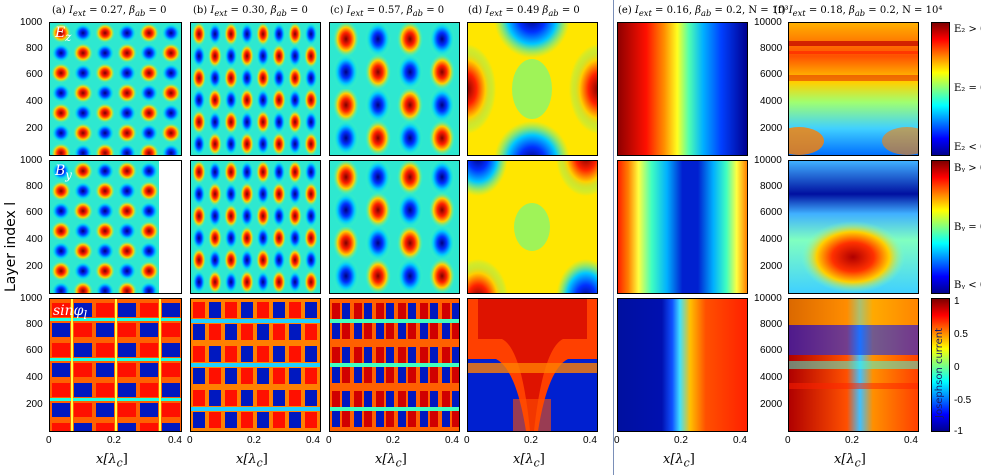  What do you see at coordinates (771, 266) in the screenshot?
I see `ytick-f2-2000: 2000` at bounding box center [771, 266].